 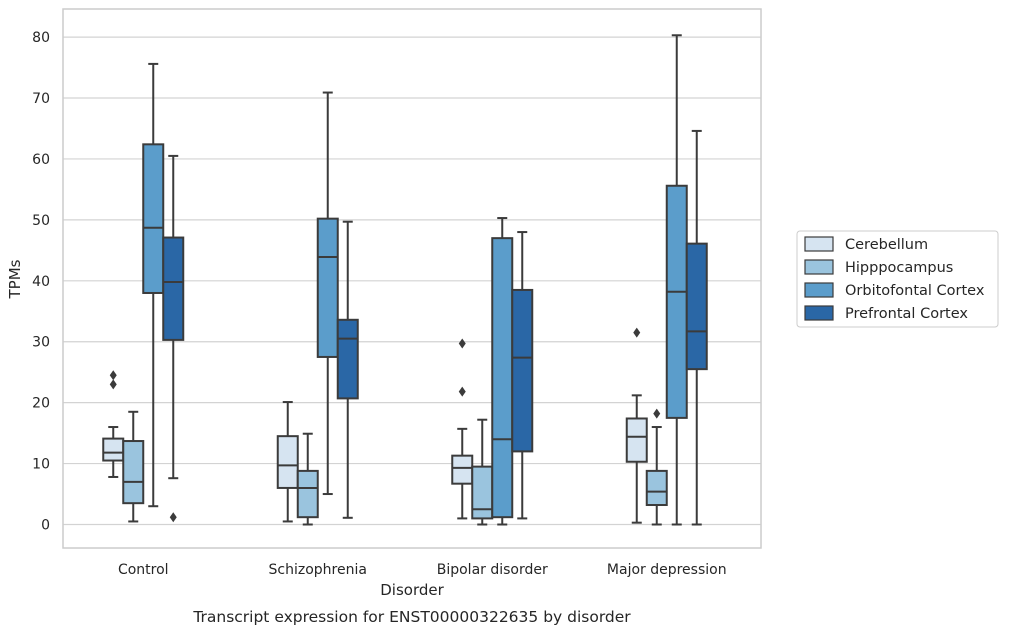 I want to click on y-axis-ticks: 0 10 20 30 40 50 60 70 80, so click(x=41, y=281).